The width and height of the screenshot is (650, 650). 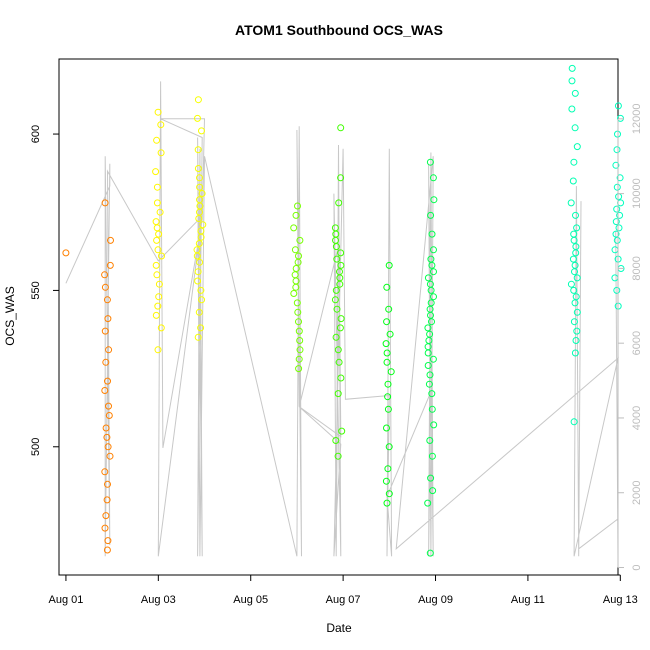 What do you see at coordinates (637, 418) in the screenshot?
I see `right-y-tick-label: 4000` at bounding box center [637, 418].